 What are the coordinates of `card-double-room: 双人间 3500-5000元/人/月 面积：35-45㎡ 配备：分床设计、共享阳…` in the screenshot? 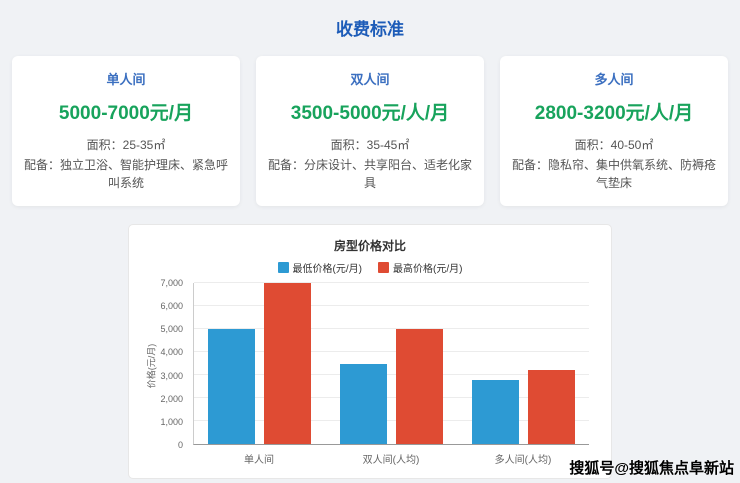 It's located at (370, 131).